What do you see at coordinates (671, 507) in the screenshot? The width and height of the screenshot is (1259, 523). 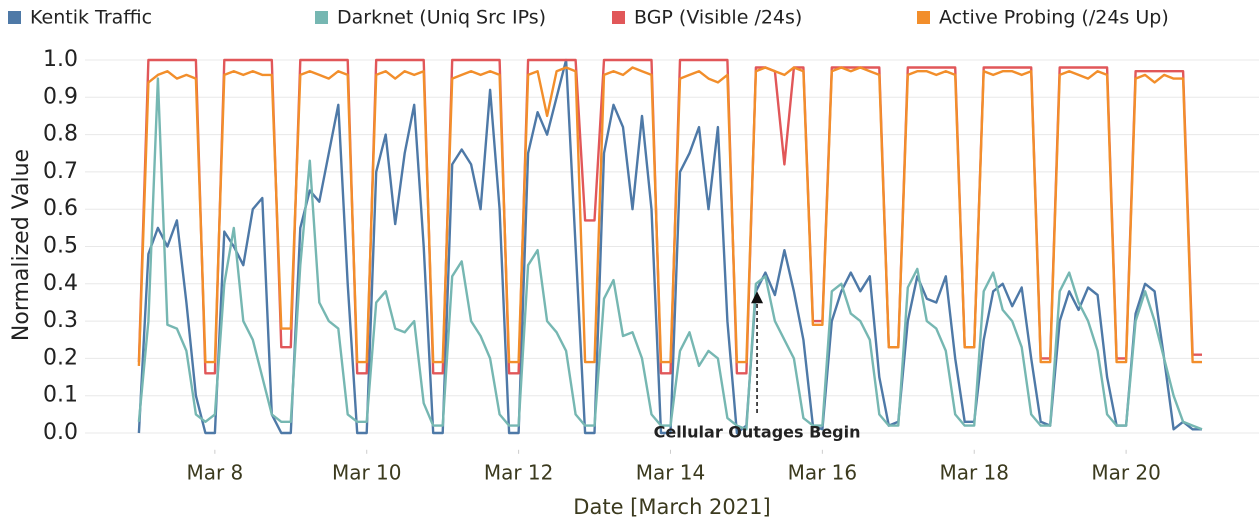 I see `x-axis-title: Date [March 2021]` at bounding box center [671, 507].